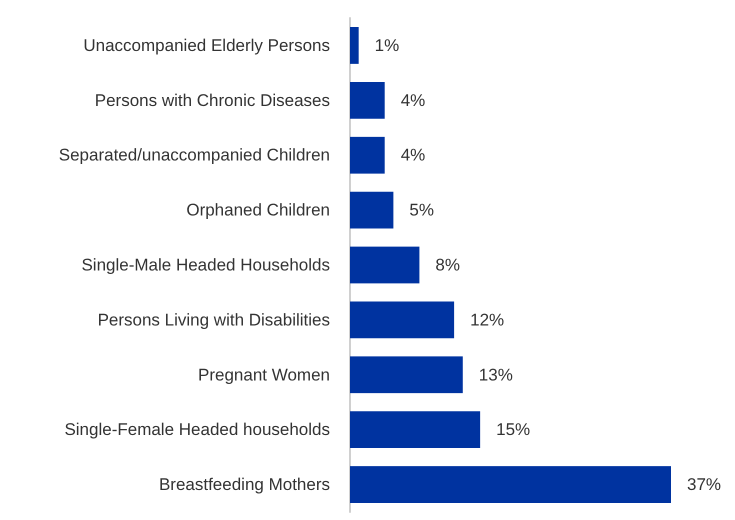 This screenshot has height=520, width=735. What do you see at coordinates (264, 374) in the screenshot?
I see `y-tick-label: Pregnant Women` at bounding box center [264, 374].